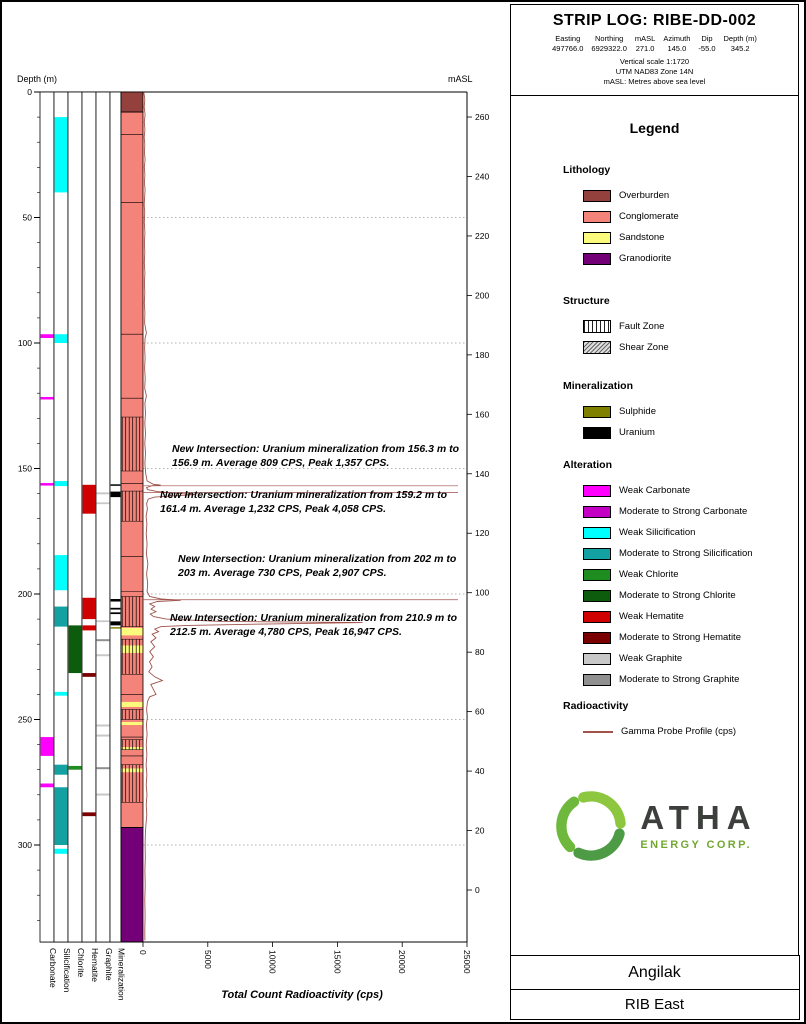 This screenshot has height=1024, width=806. I want to click on legend-item-label: Fault Zone, so click(642, 327).